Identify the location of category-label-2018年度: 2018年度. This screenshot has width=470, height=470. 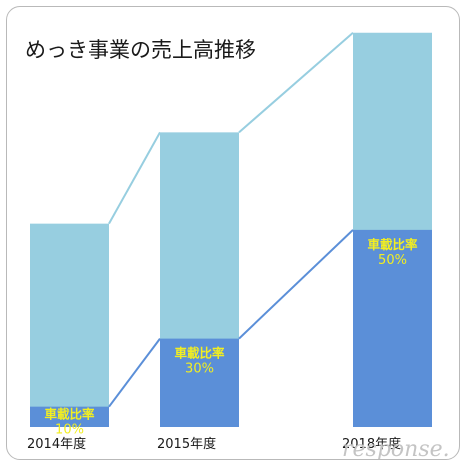
(371, 444).